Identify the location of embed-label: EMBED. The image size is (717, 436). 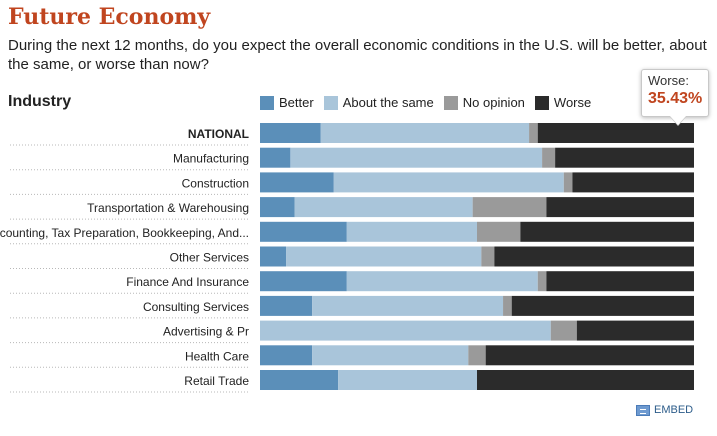
(674, 410).